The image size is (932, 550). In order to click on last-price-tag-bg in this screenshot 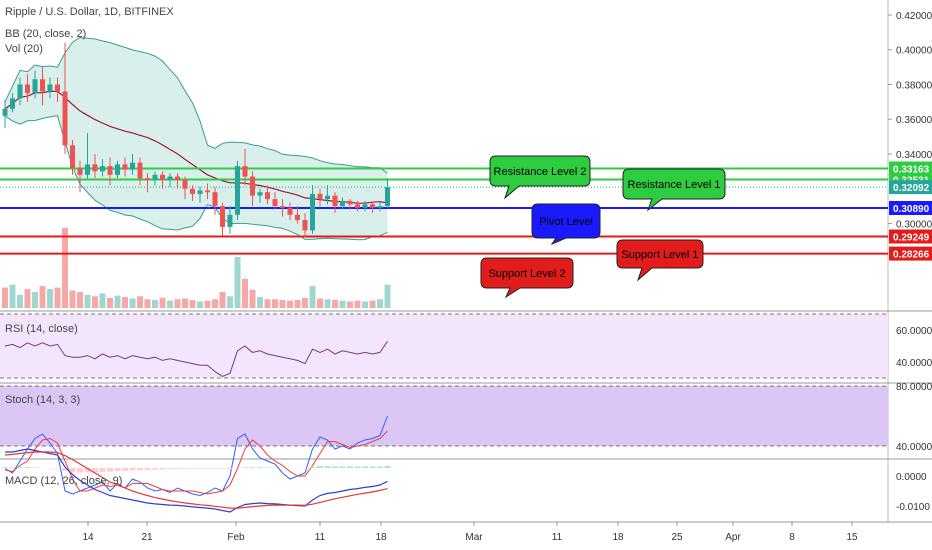, I will do `click(910, 187)`.